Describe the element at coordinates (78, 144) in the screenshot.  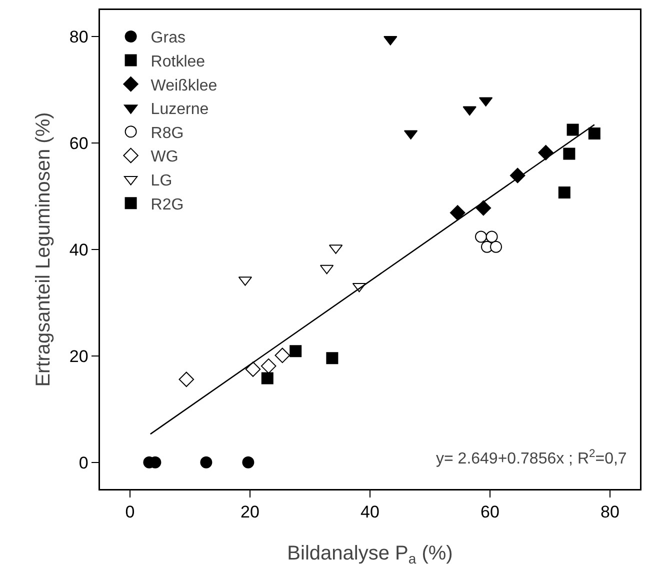
I see `y-tick-label: 60` at that location.